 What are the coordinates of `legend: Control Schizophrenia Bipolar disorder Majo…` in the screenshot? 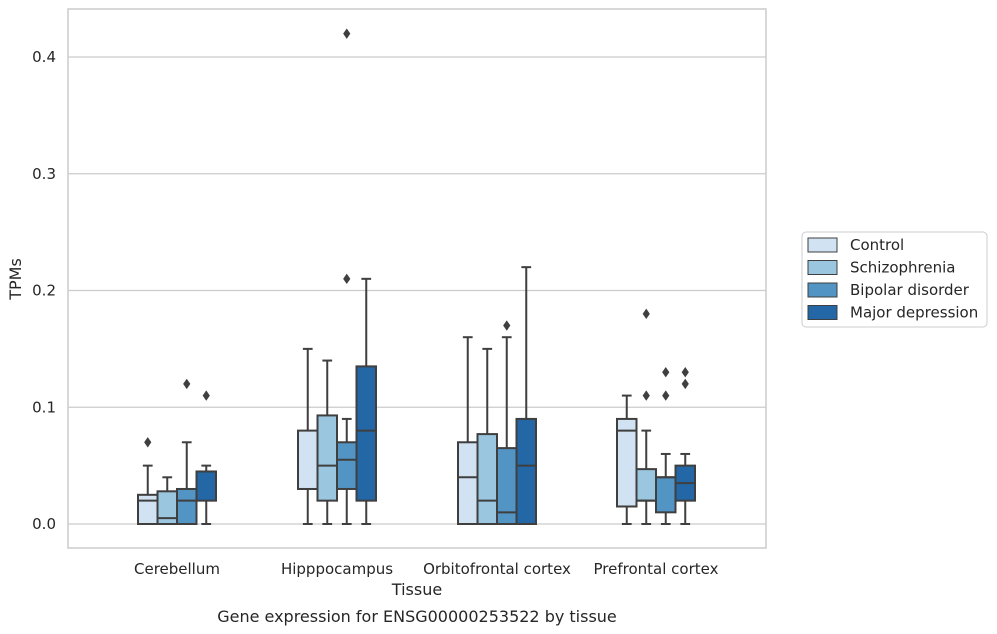 It's located at (894, 279).